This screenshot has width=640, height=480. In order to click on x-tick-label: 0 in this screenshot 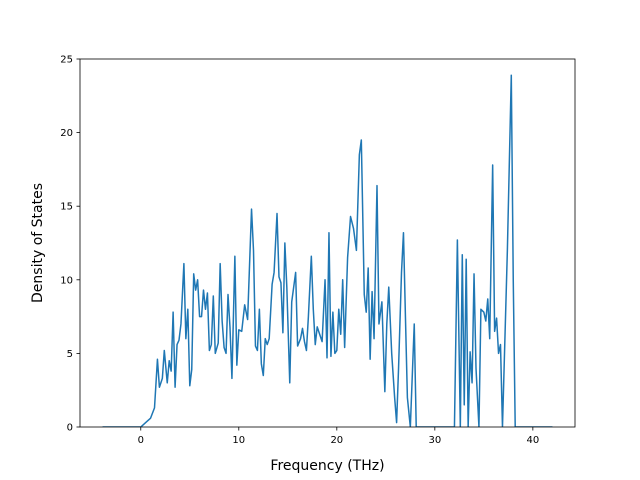, I will do `click(141, 440)`.